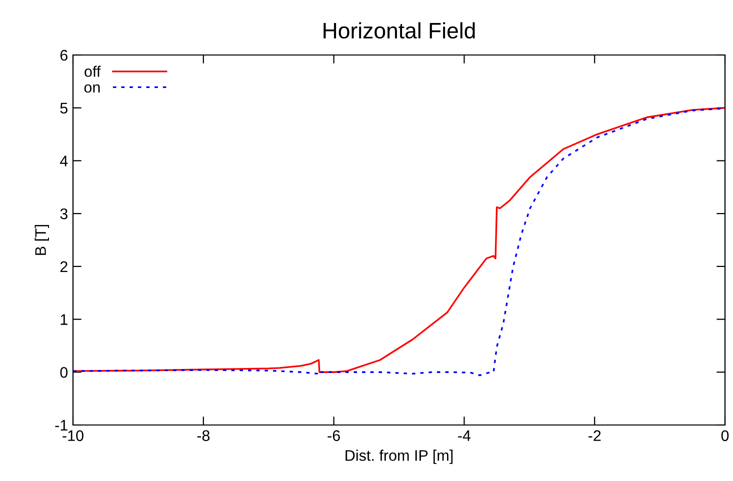 The image size is (733, 481). I want to click on x-tick-label: -2, so click(594, 435).